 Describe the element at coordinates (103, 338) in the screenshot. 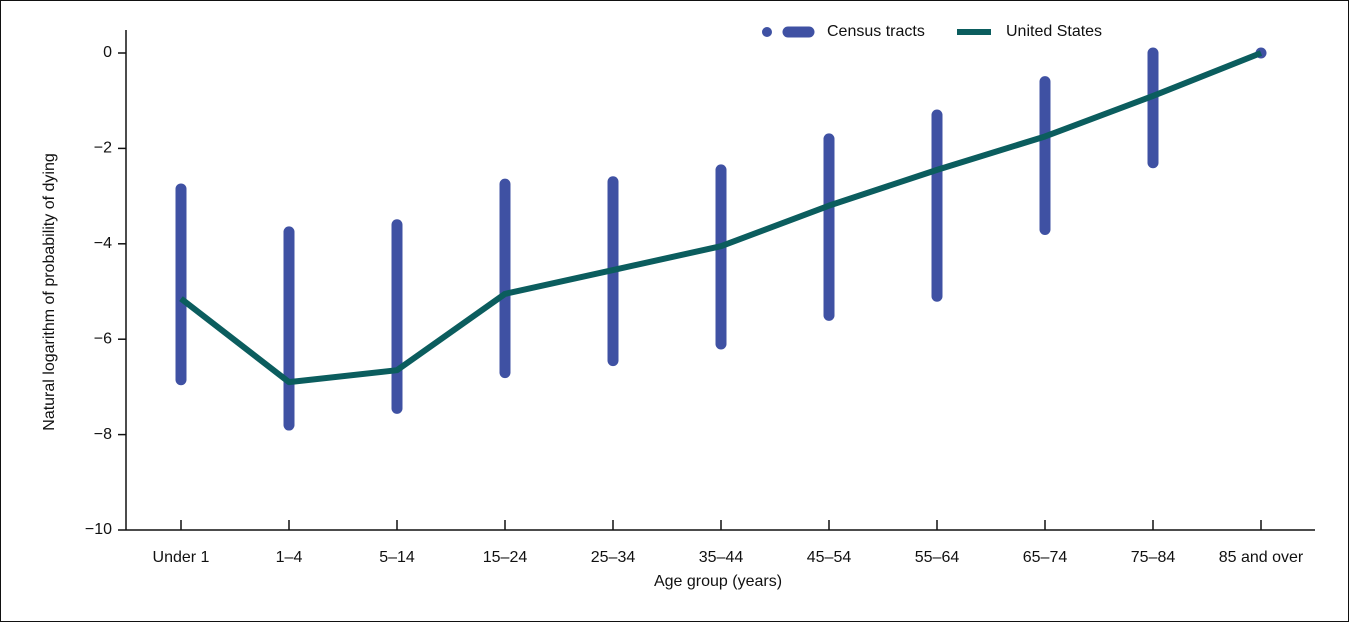

I see `y-tick-label: −6` at that location.